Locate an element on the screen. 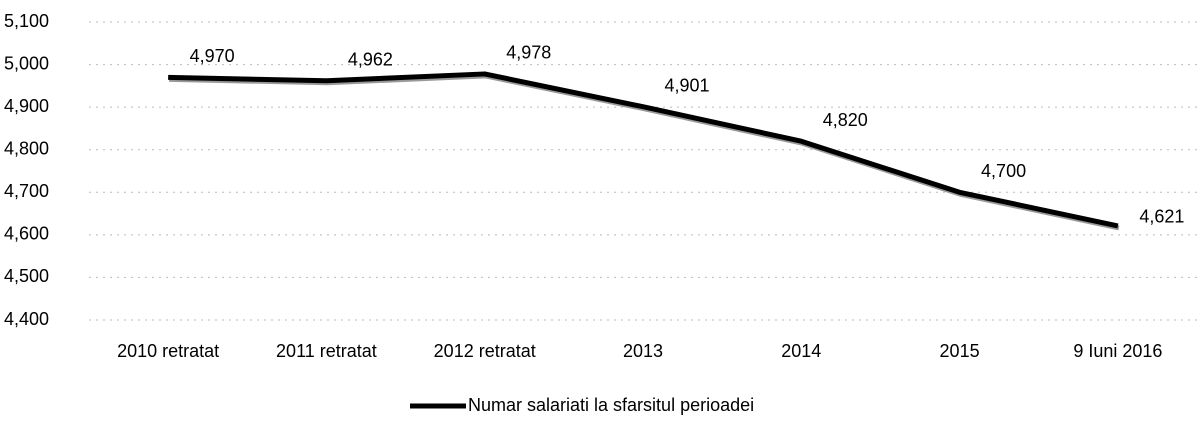 This screenshot has width=1200, height=421. x-tick-label: 2012 retratat is located at coordinates (485, 351).